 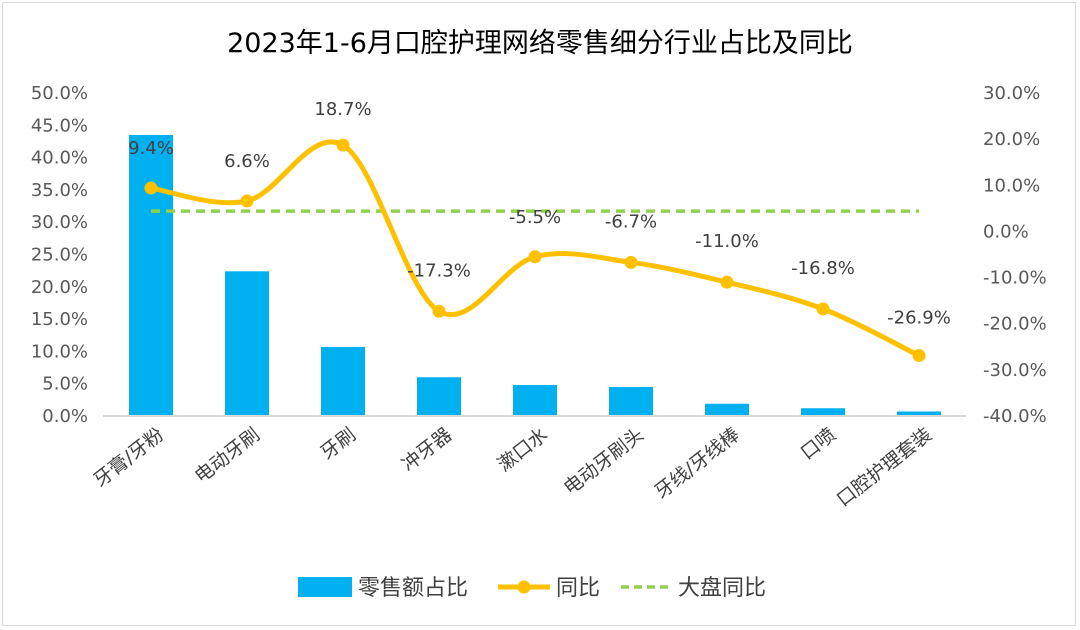 What do you see at coordinates (59, 222) in the screenshot?
I see `left-tick-label: 30.0%` at bounding box center [59, 222].